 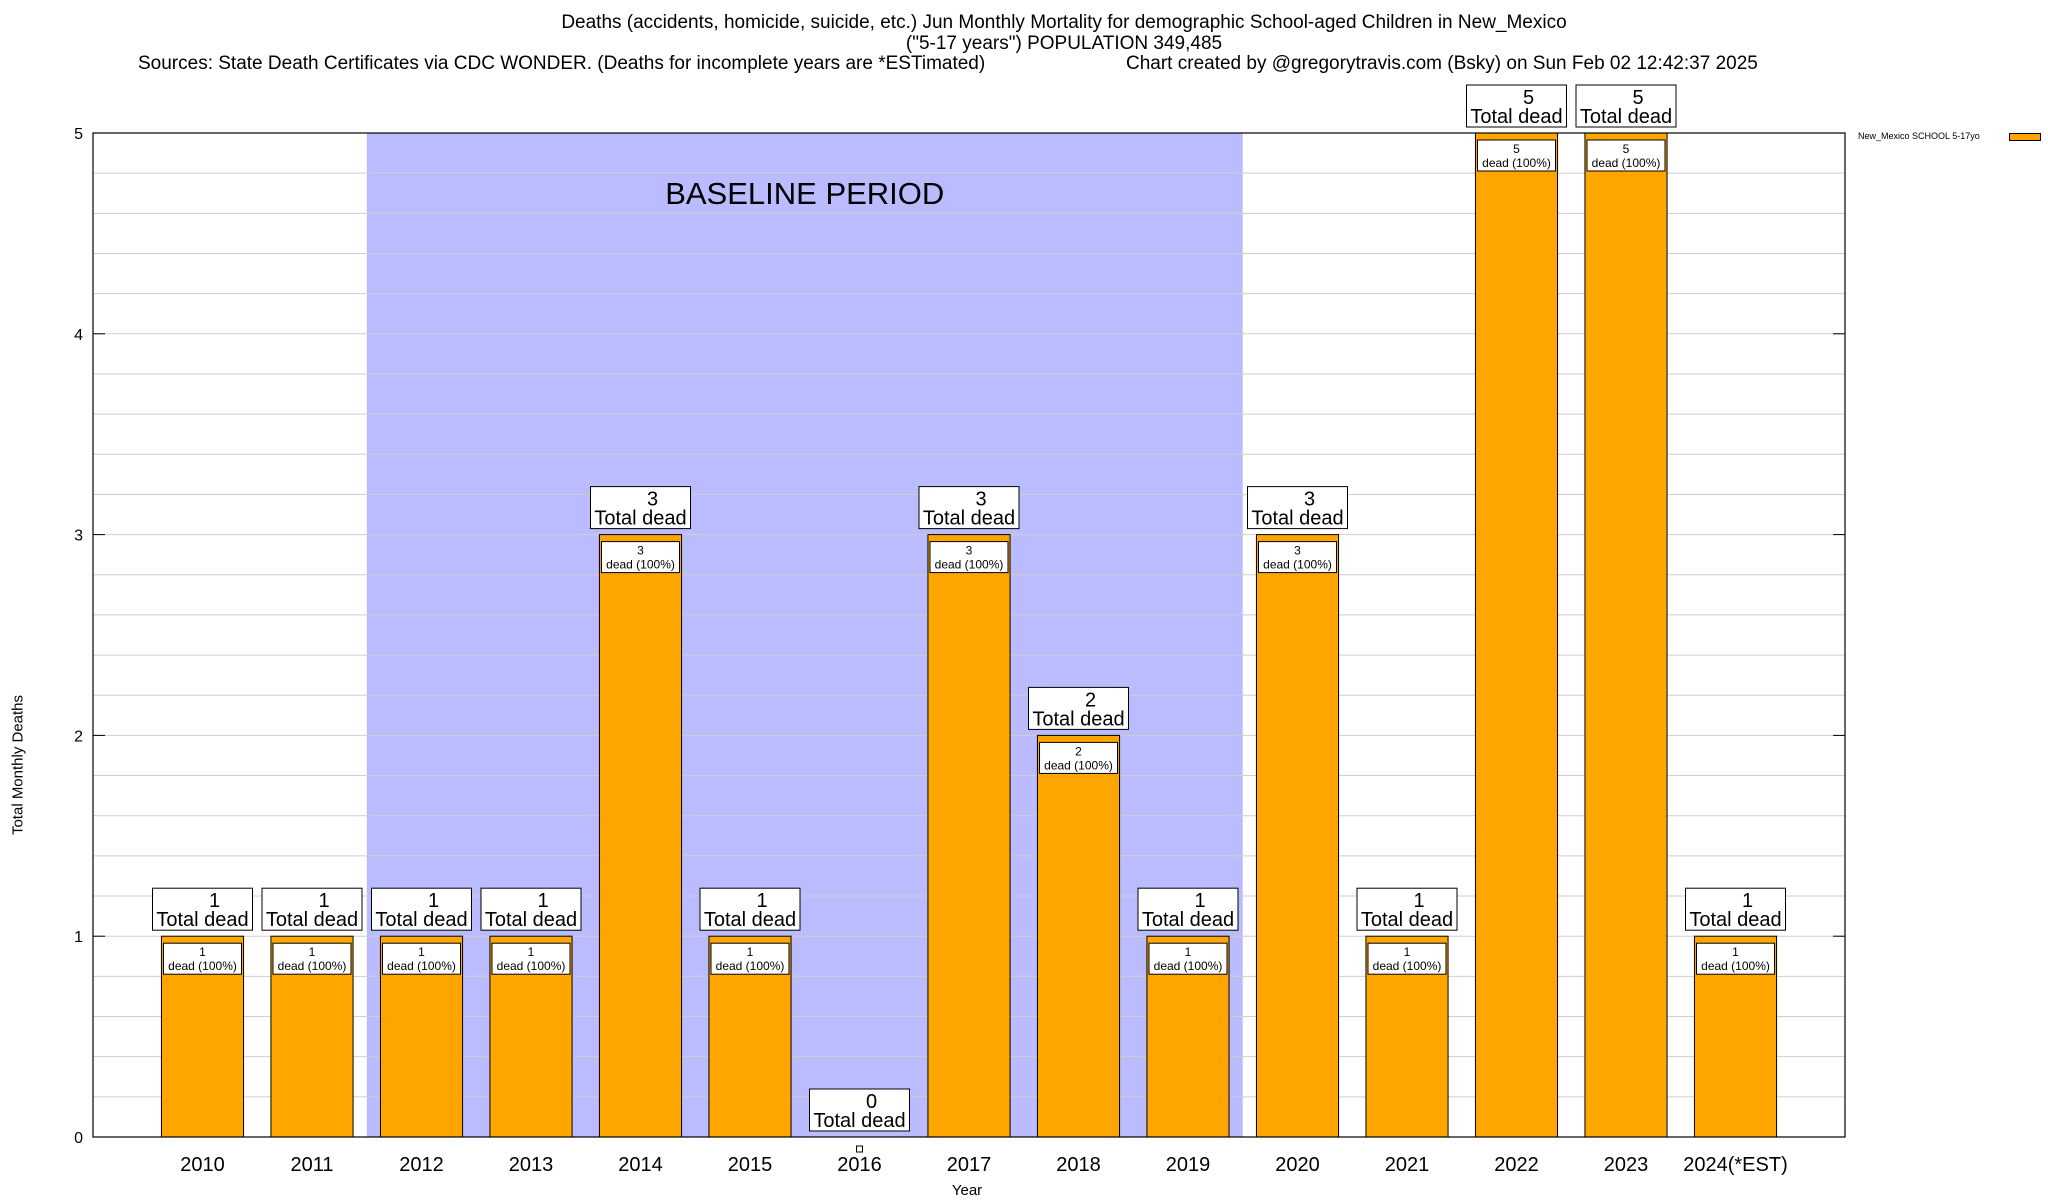 I want to click on x-tick-label: 2023, so click(x=1626, y=1165).